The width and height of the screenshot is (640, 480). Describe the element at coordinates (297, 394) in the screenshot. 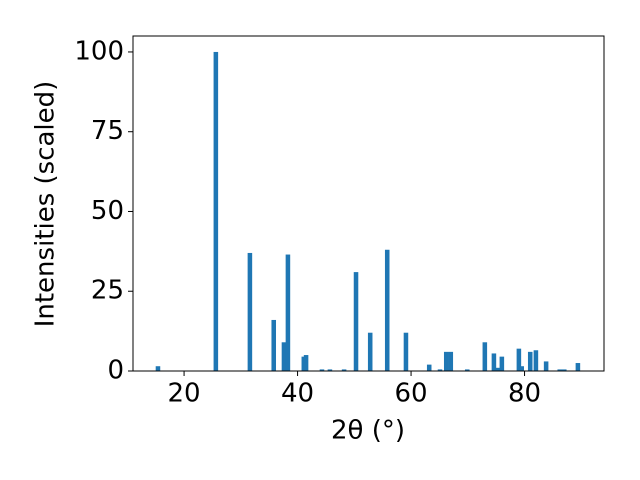

I see `x-tick-label: 40` at that location.